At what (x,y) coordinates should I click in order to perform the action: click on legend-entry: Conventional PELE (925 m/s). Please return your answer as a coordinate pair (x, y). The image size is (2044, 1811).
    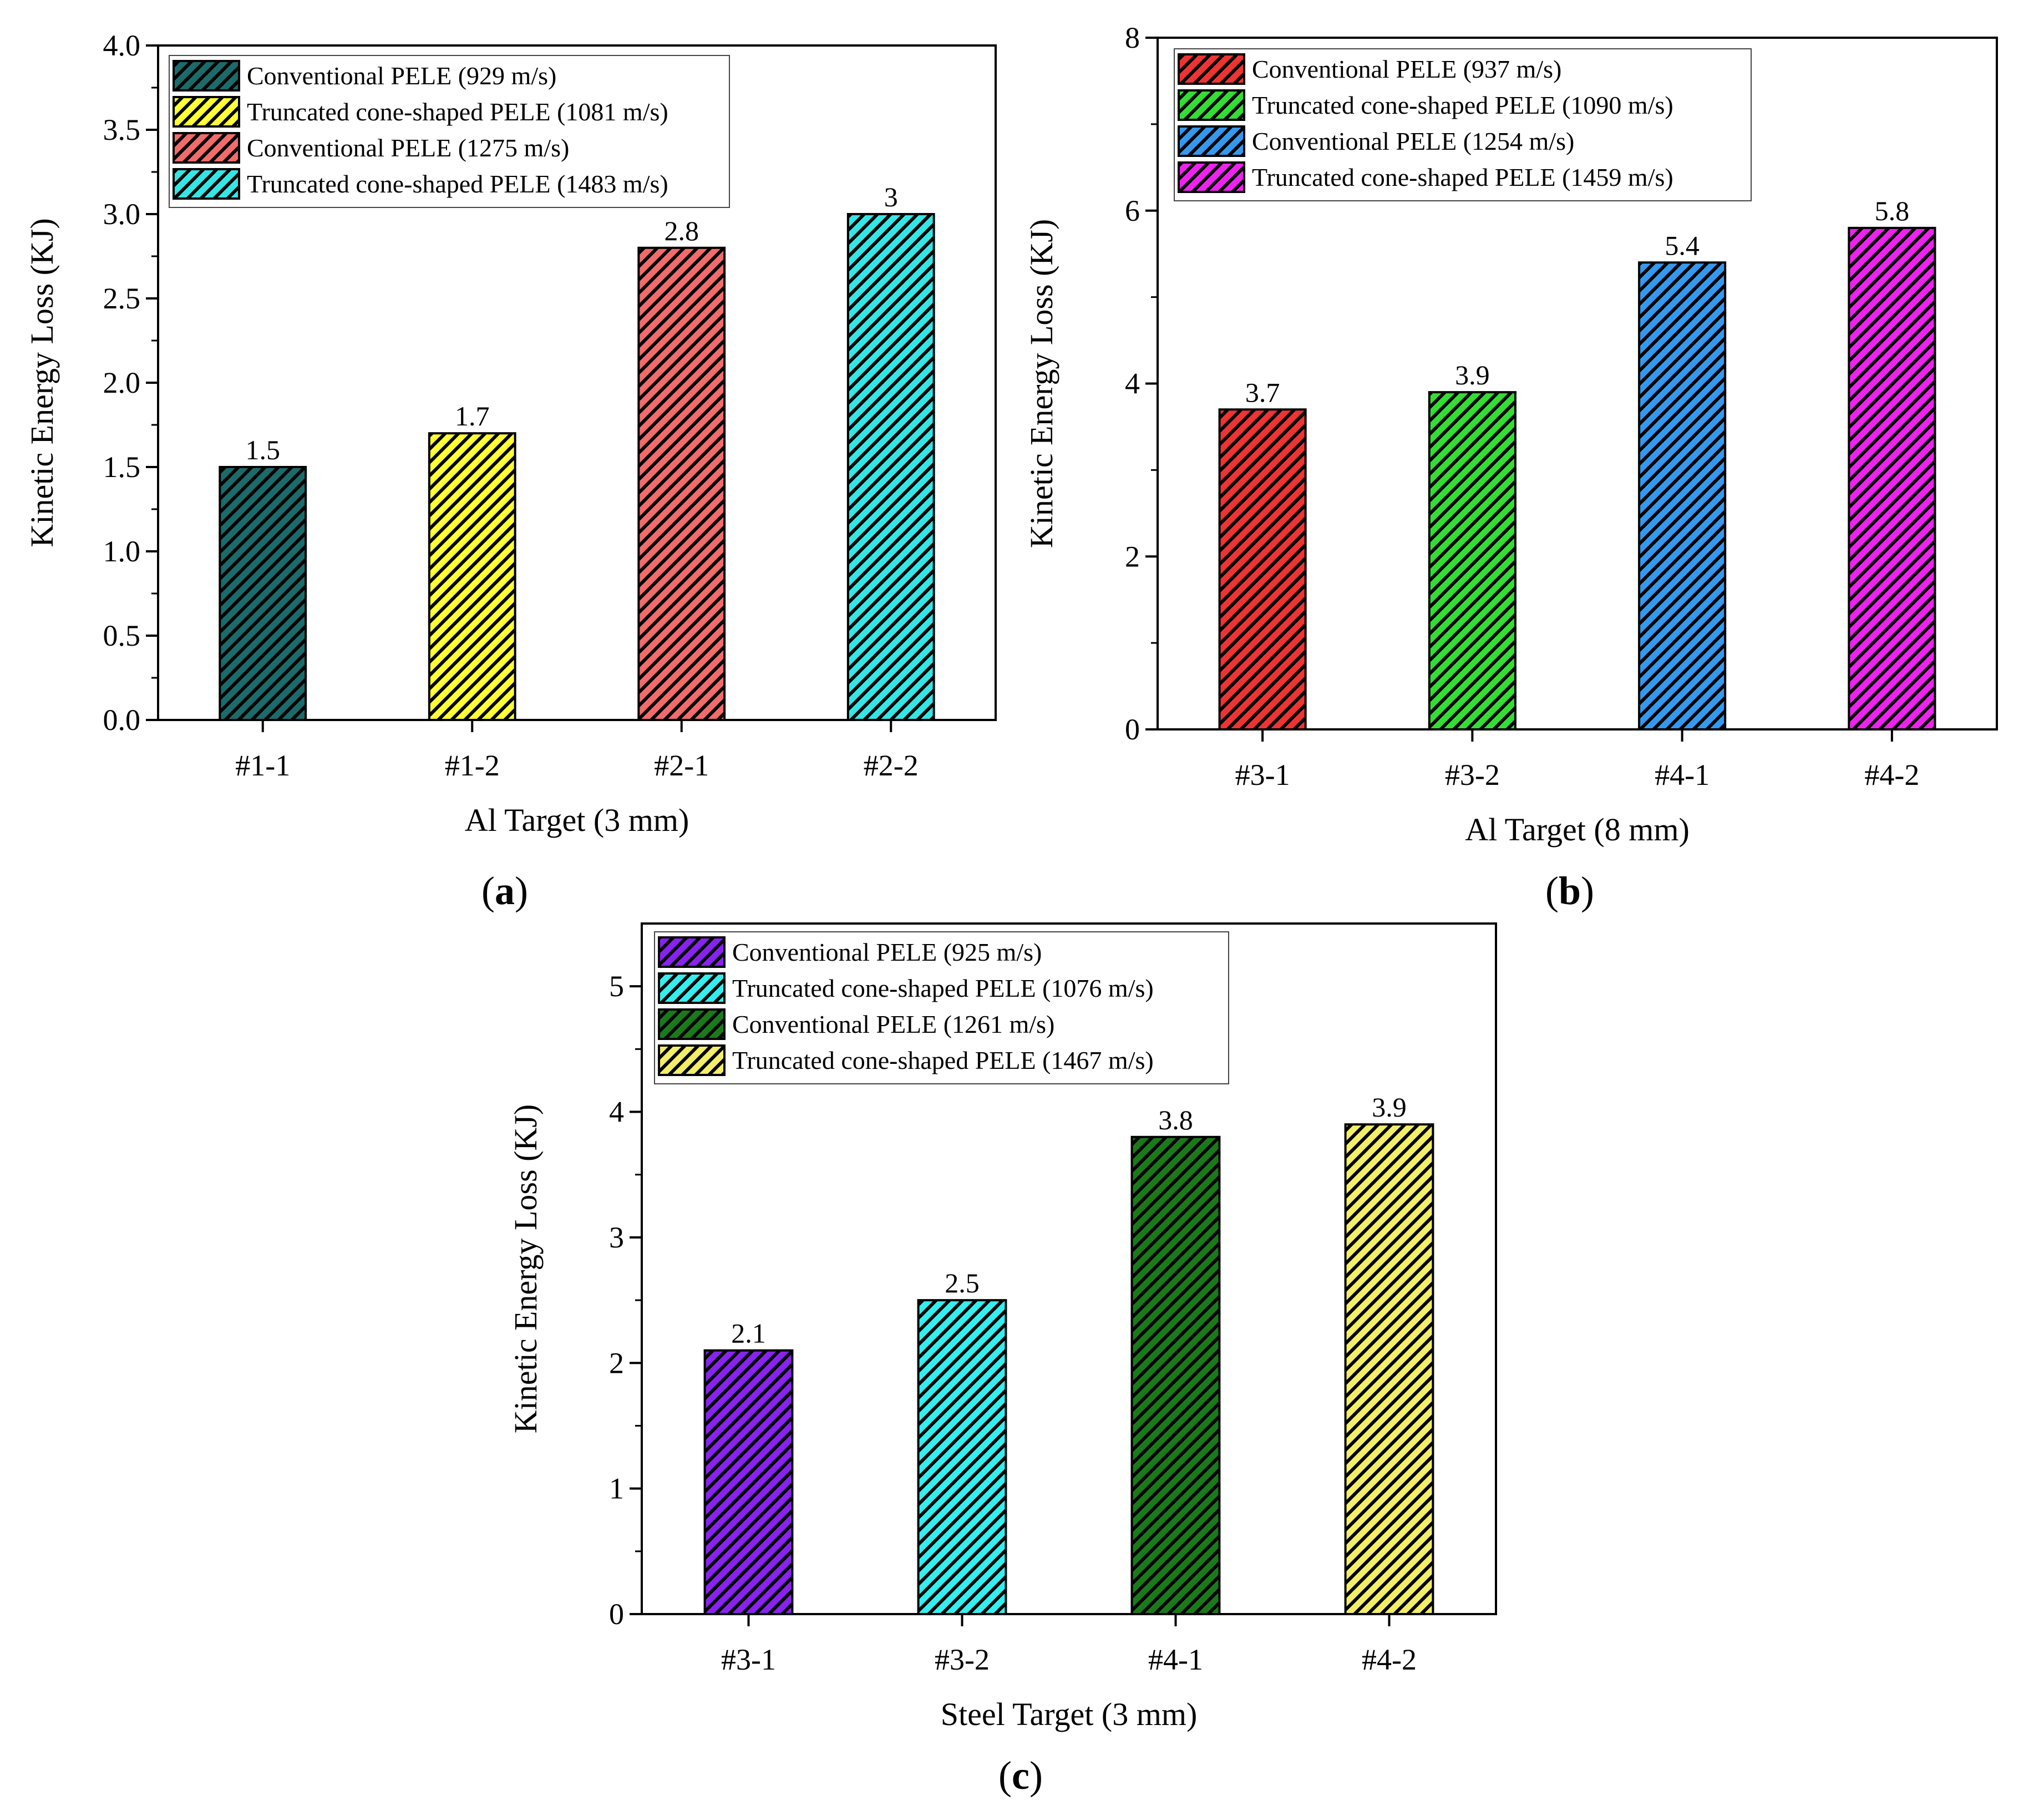
    Looking at the image, I should click on (887, 952).